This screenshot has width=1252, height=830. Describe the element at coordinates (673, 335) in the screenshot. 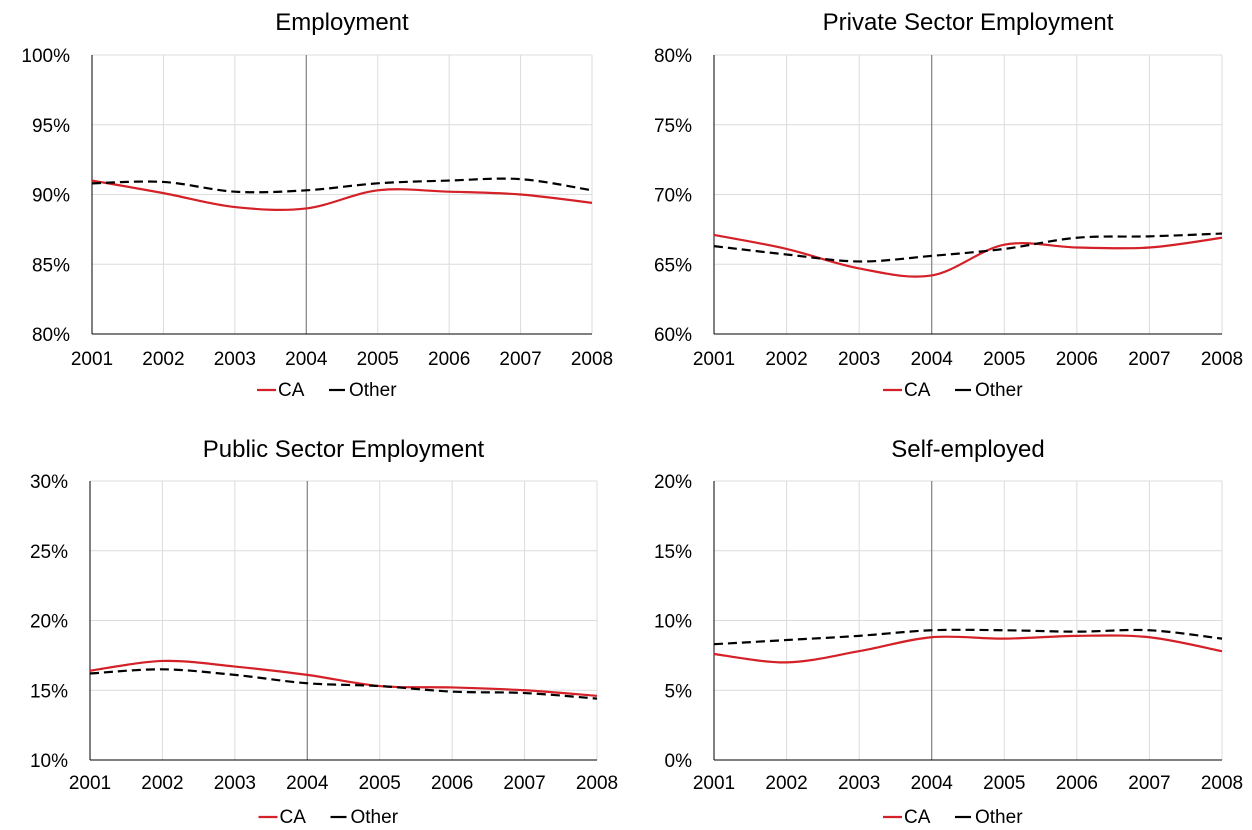

I see `y-tick-label: 60%` at that location.